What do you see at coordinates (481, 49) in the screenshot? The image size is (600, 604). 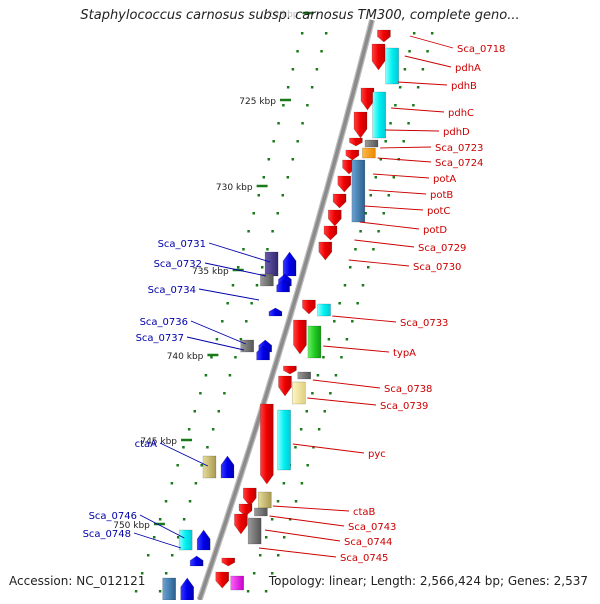 I see `gene-label-forward: Sca_0718` at bounding box center [481, 49].